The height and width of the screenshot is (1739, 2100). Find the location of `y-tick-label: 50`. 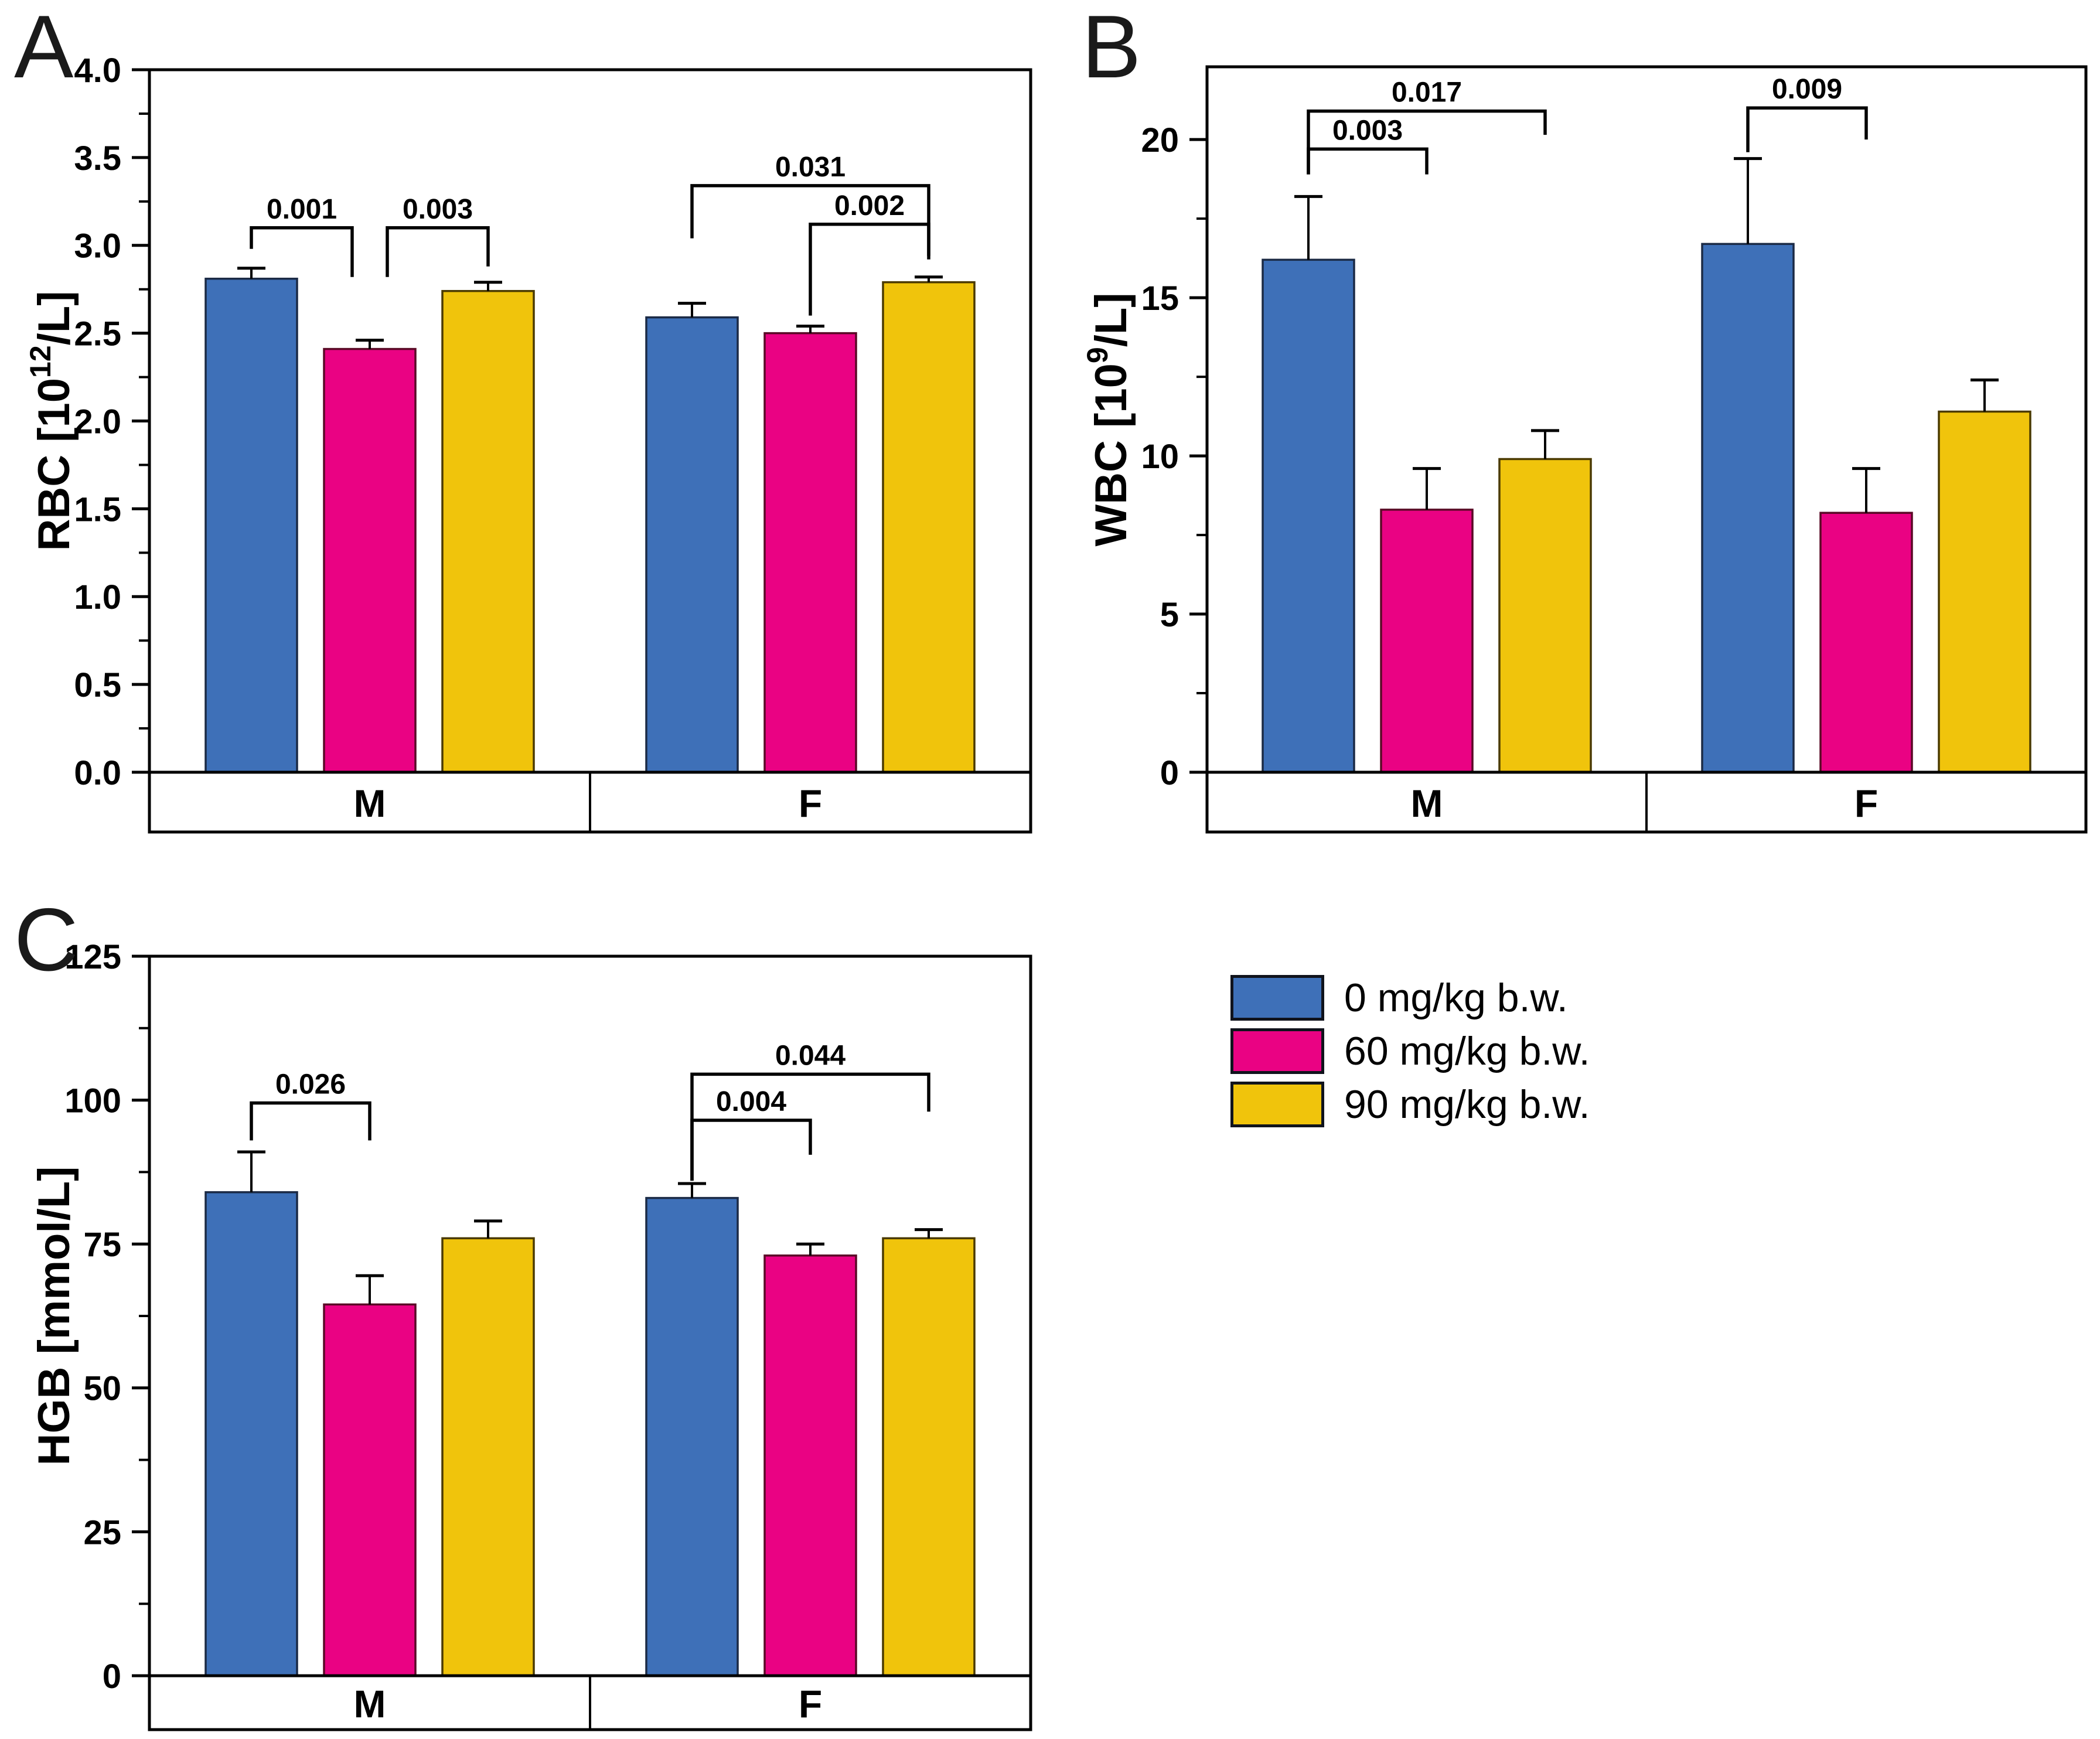

y-tick-label: 50 is located at coordinates (102, 1389).